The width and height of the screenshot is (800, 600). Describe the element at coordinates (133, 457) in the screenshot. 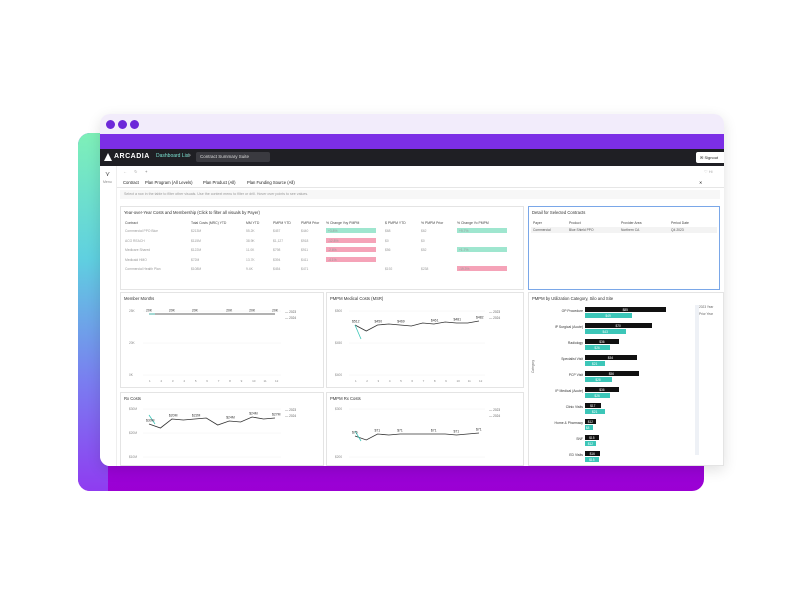

I see `y-tick-label: $10M` at that location.